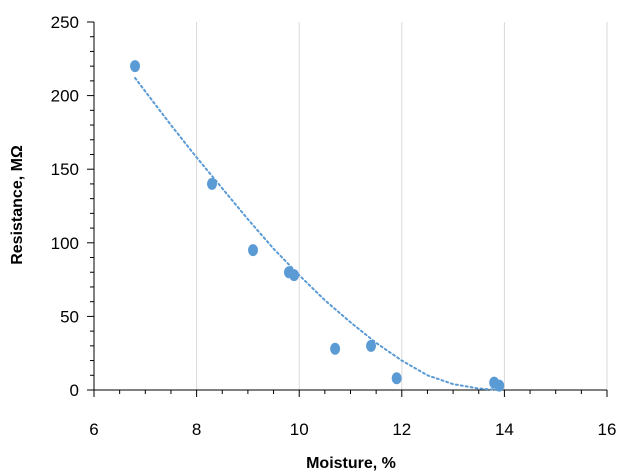  What do you see at coordinates (65, 96) in the screenshot?
I see `y-tick-label: 200` at bounding box center [65, 96].